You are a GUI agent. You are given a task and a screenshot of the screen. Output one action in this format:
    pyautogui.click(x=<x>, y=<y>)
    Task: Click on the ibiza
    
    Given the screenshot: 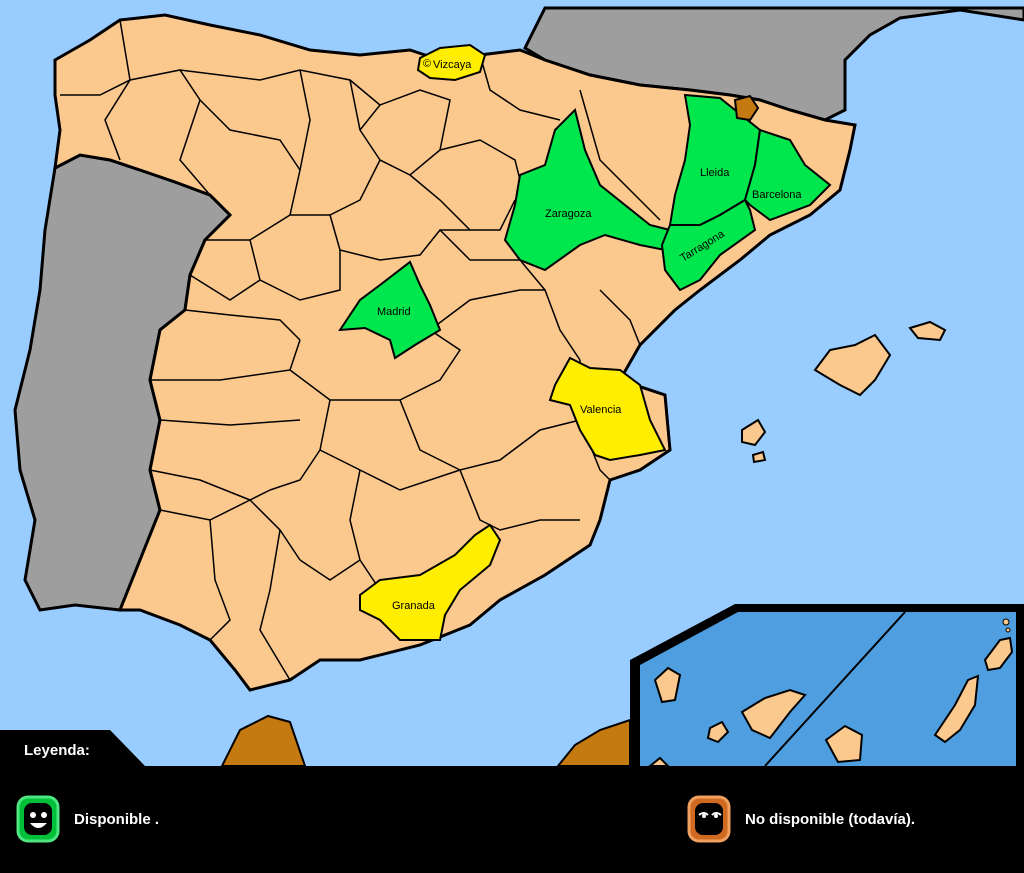 What is the action you would take?
    pyautogui.click(x=754, y=432)
    